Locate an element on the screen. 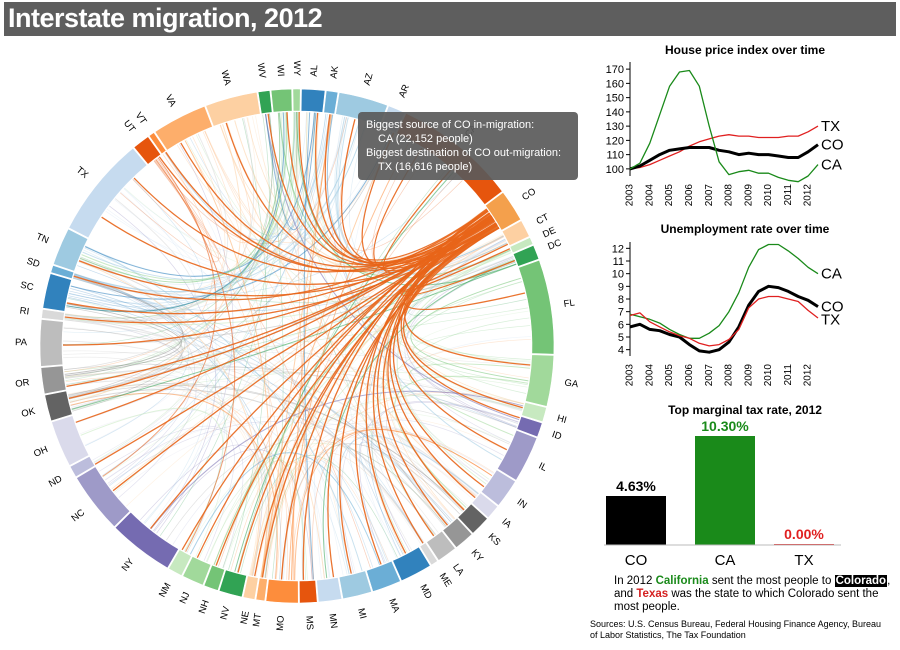 The height and width of the screenshot is (650, 900). arc-in is located at coordinates (498, 487).